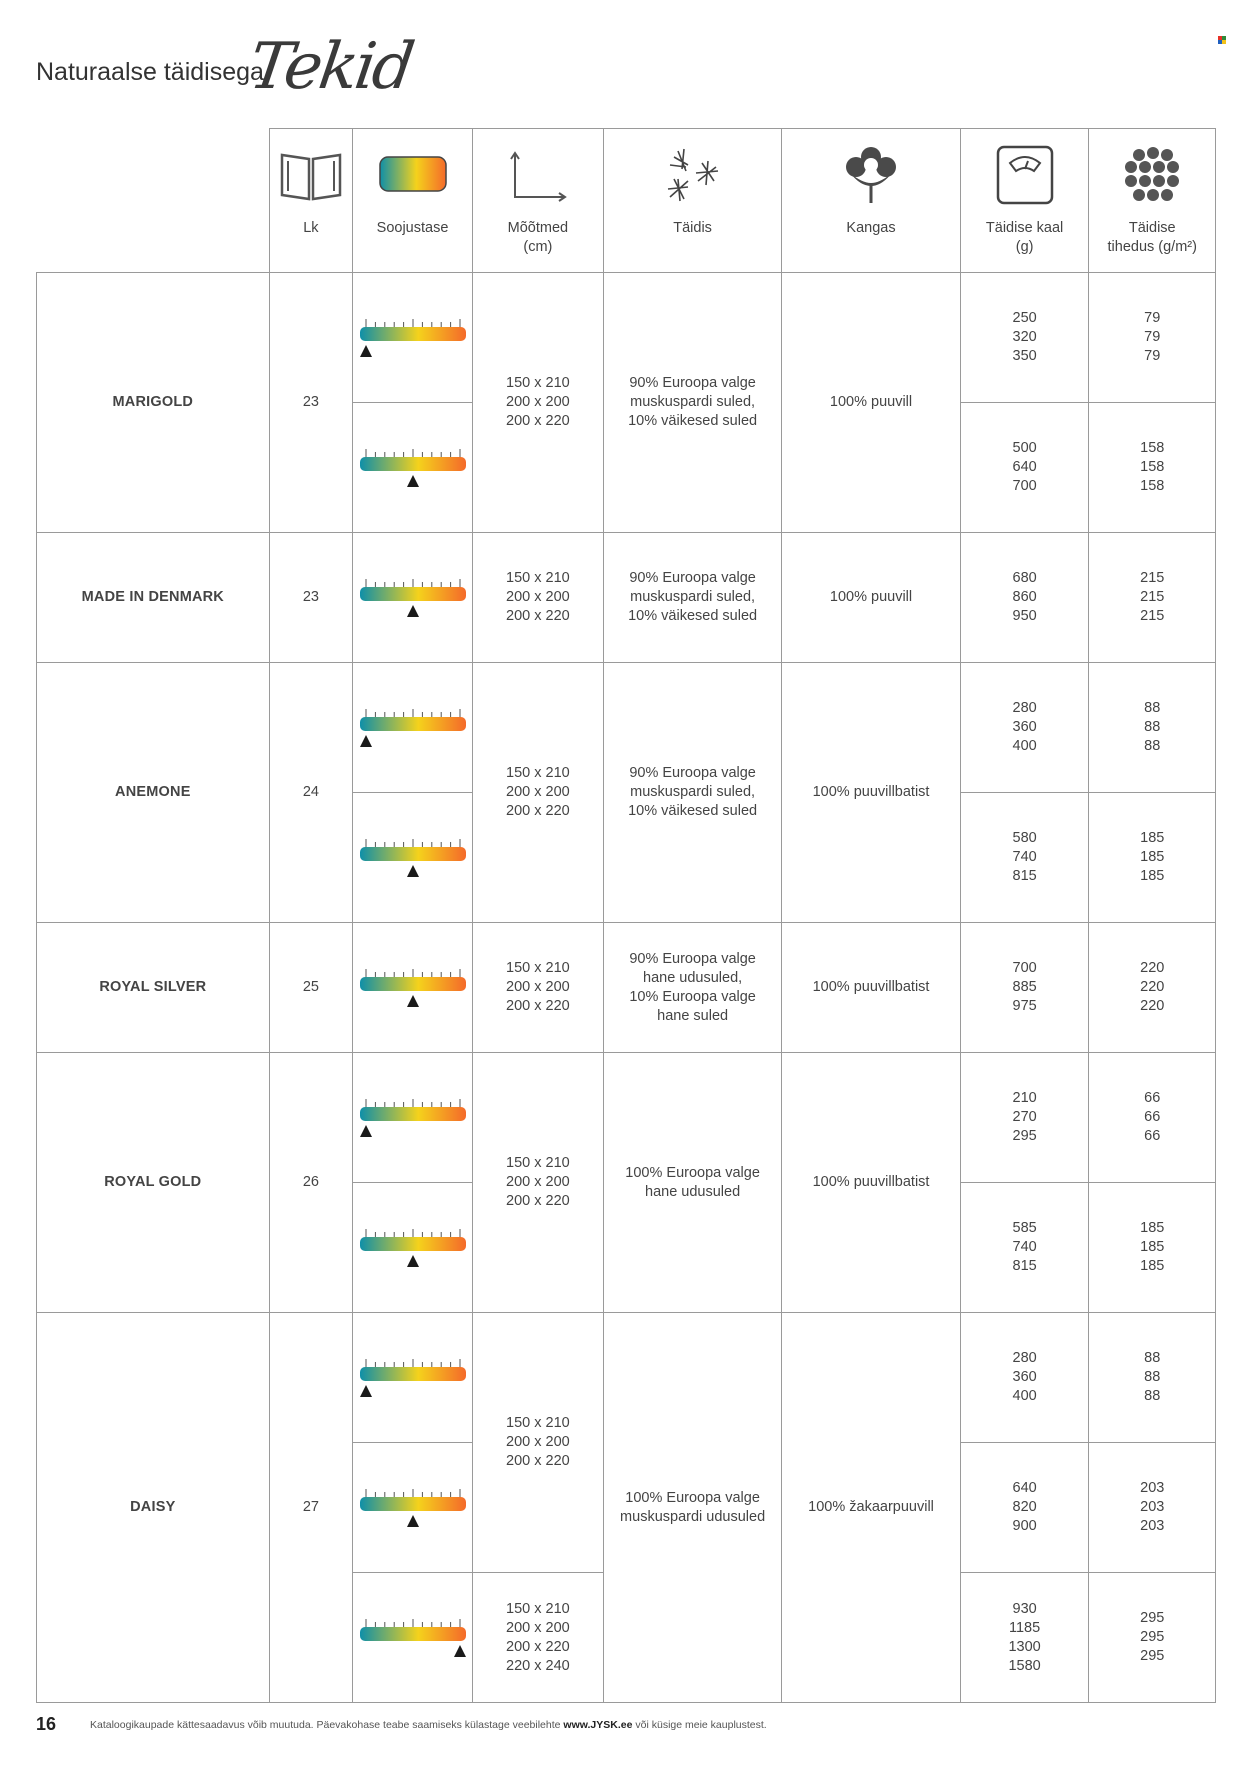 Image resolution: width=1250 pixels, height=1768 pixels. What do you see at coordinates (1024, 597) in the screenshot?
I see `filling-weight: 680 860 950` at bounding box center [1024, 597].